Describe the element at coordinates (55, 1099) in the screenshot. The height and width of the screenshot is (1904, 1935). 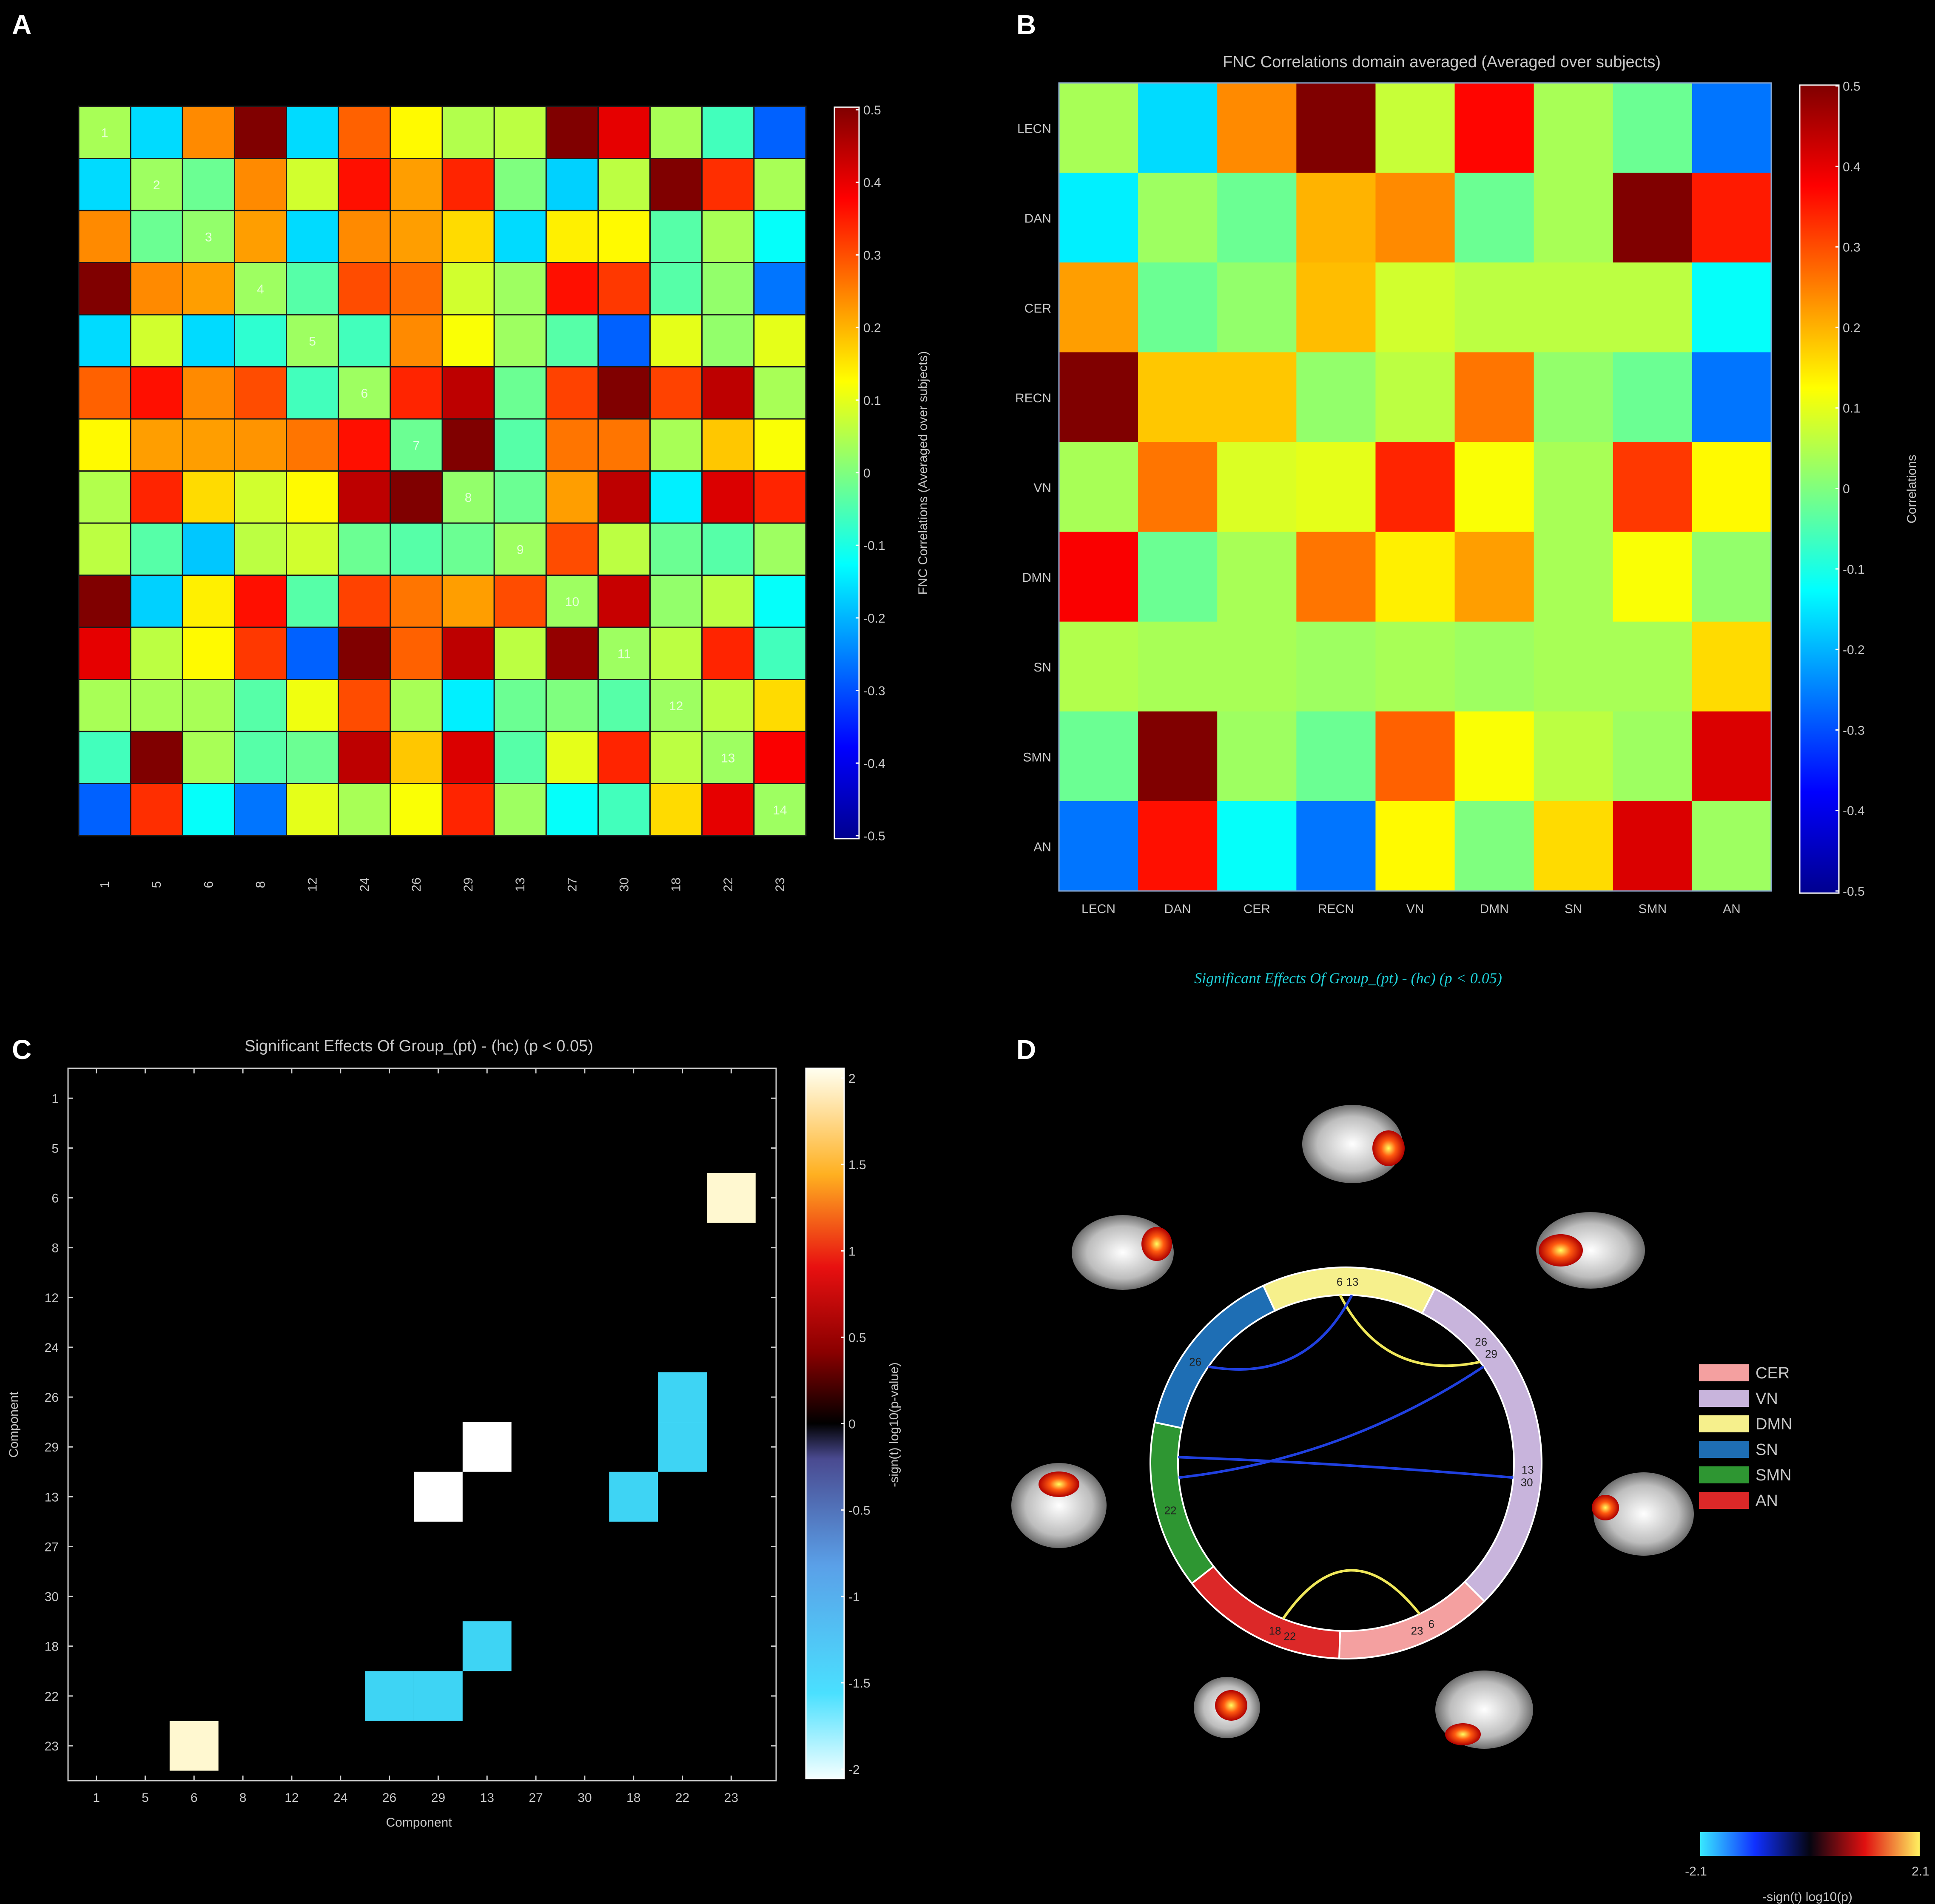
I see `c-y-tick-0: 1` at that location.